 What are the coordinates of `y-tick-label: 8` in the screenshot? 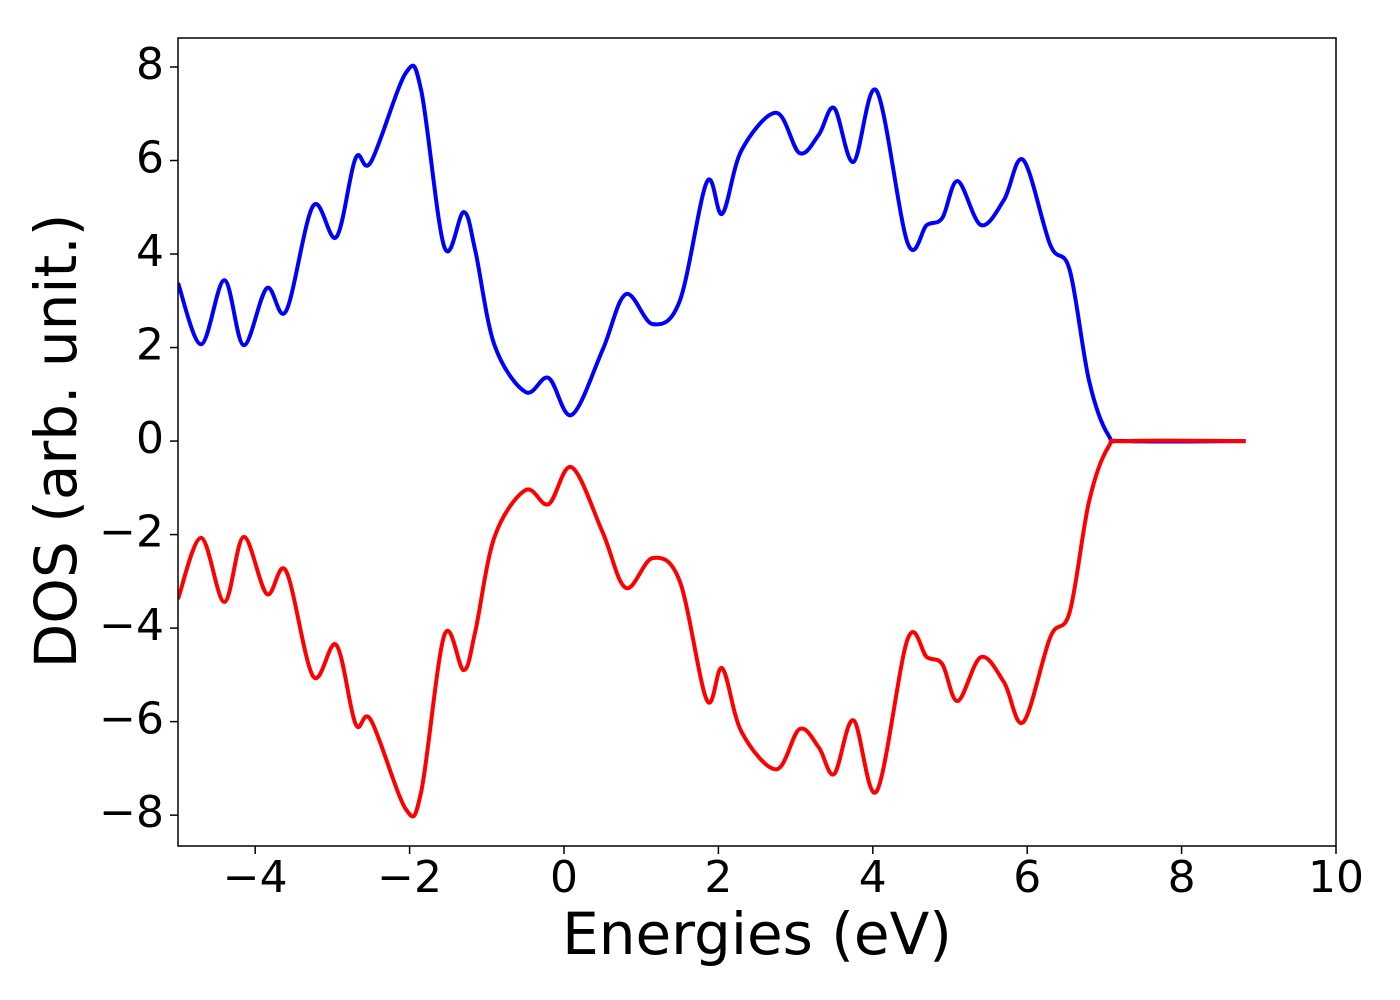 It's located at (150, 64).